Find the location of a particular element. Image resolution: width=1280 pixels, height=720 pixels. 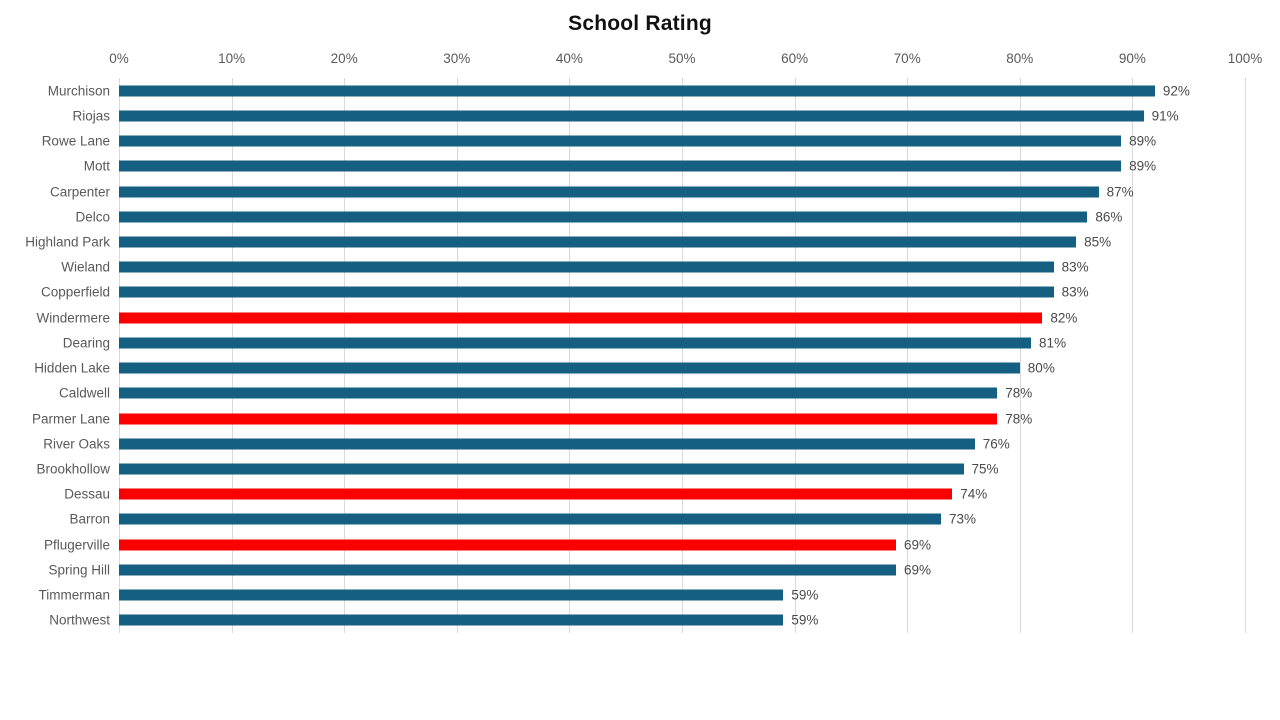

chart-title: School Rating is located at coordinates (640, 23).